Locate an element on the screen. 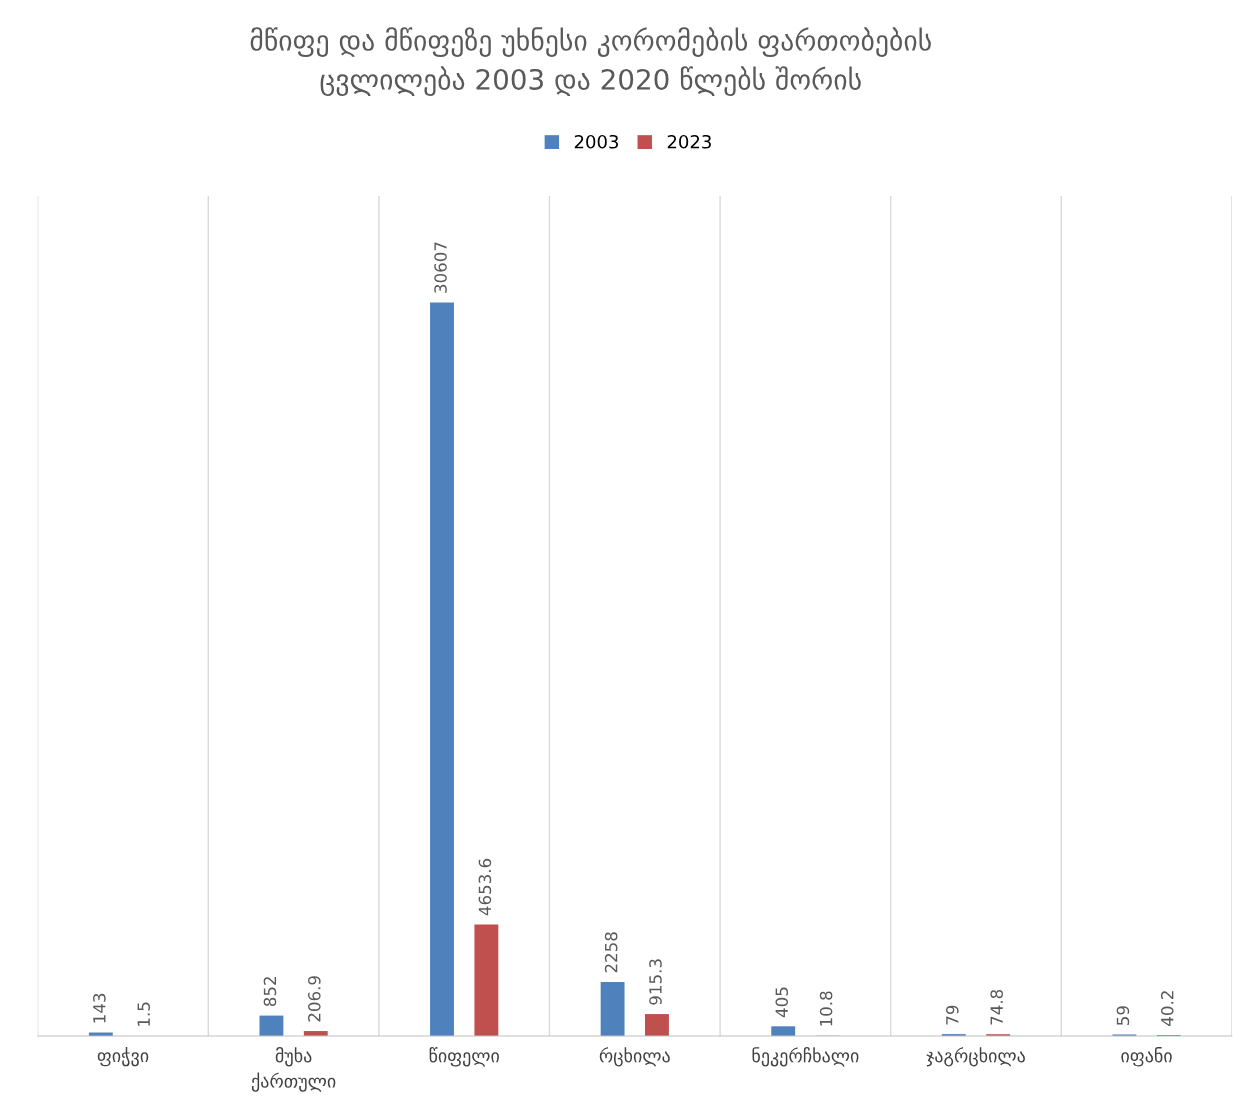  data-label: 852 is located at coordinates (270, 992).